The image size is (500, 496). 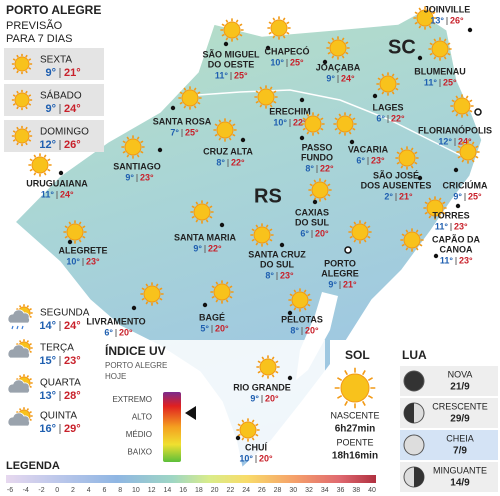 What do you see at coordinates (309, 490) in the screenshot?
I see `legend-tick: 32` at bounding box center [309, 490].